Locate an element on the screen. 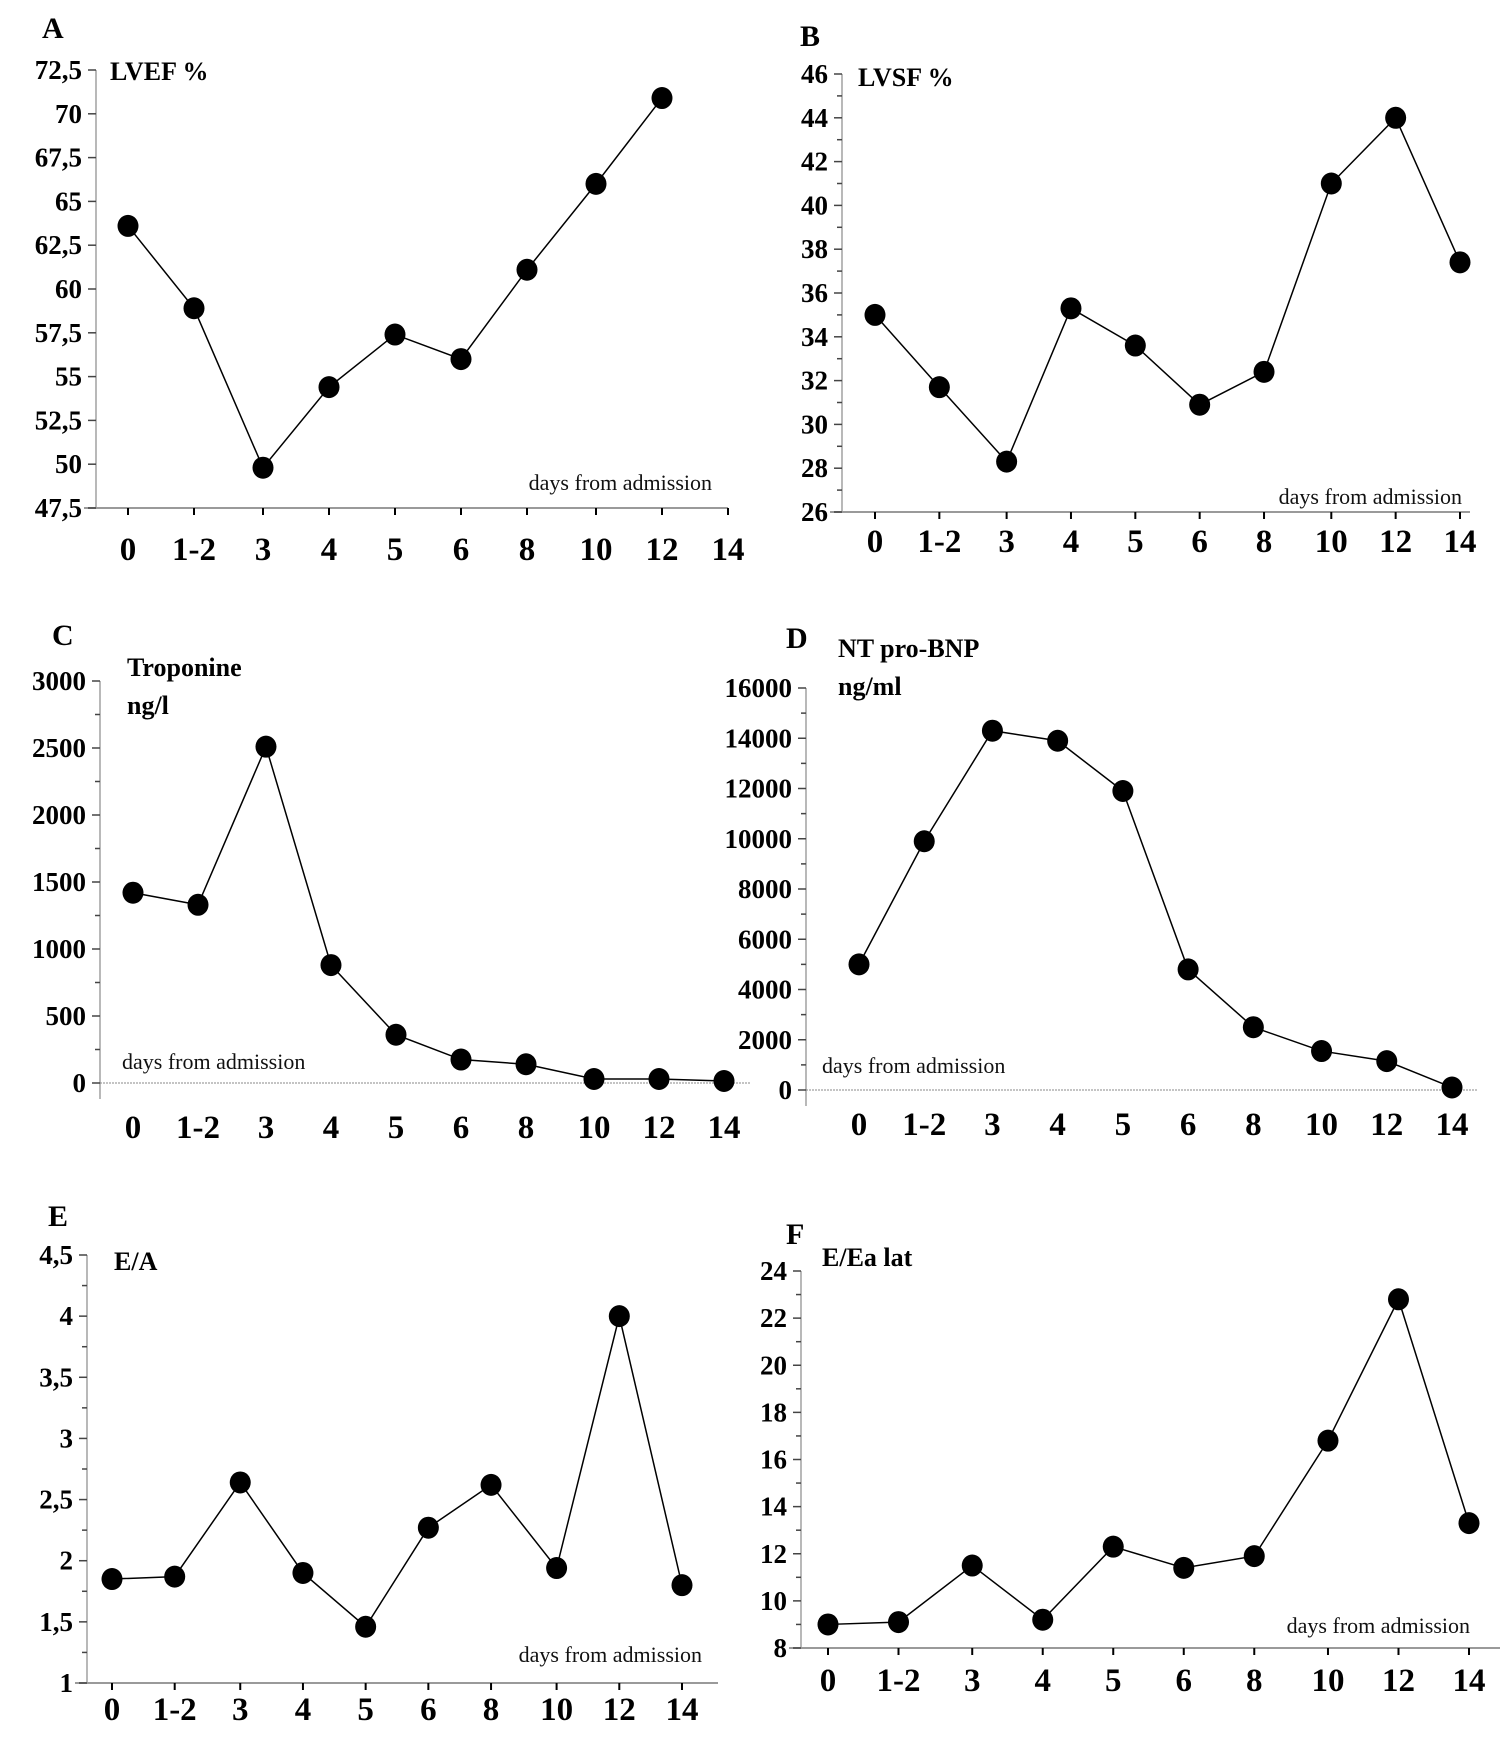 This screenshot has width=1500, height=1739. y-tick-label: 1500 is located at coordinates (59, 882).